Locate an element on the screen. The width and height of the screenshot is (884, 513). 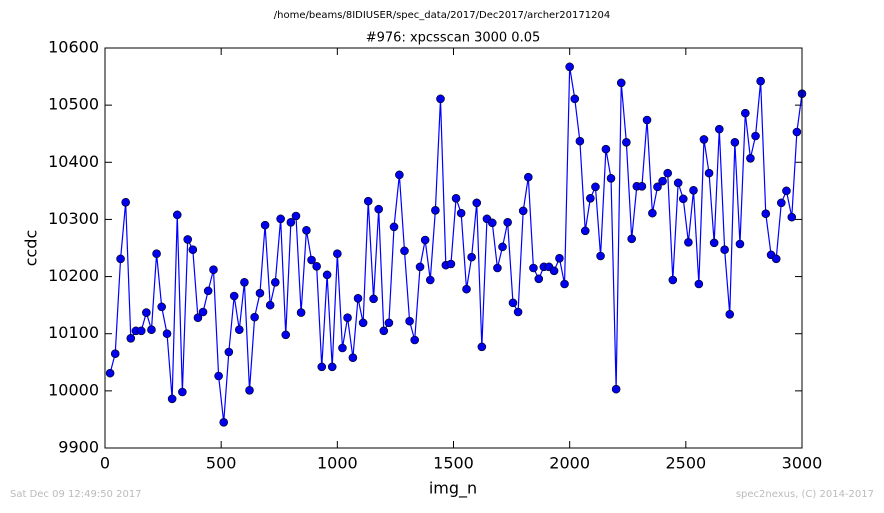
y-tick-label: 9900 is located at coordinates (78, 447).